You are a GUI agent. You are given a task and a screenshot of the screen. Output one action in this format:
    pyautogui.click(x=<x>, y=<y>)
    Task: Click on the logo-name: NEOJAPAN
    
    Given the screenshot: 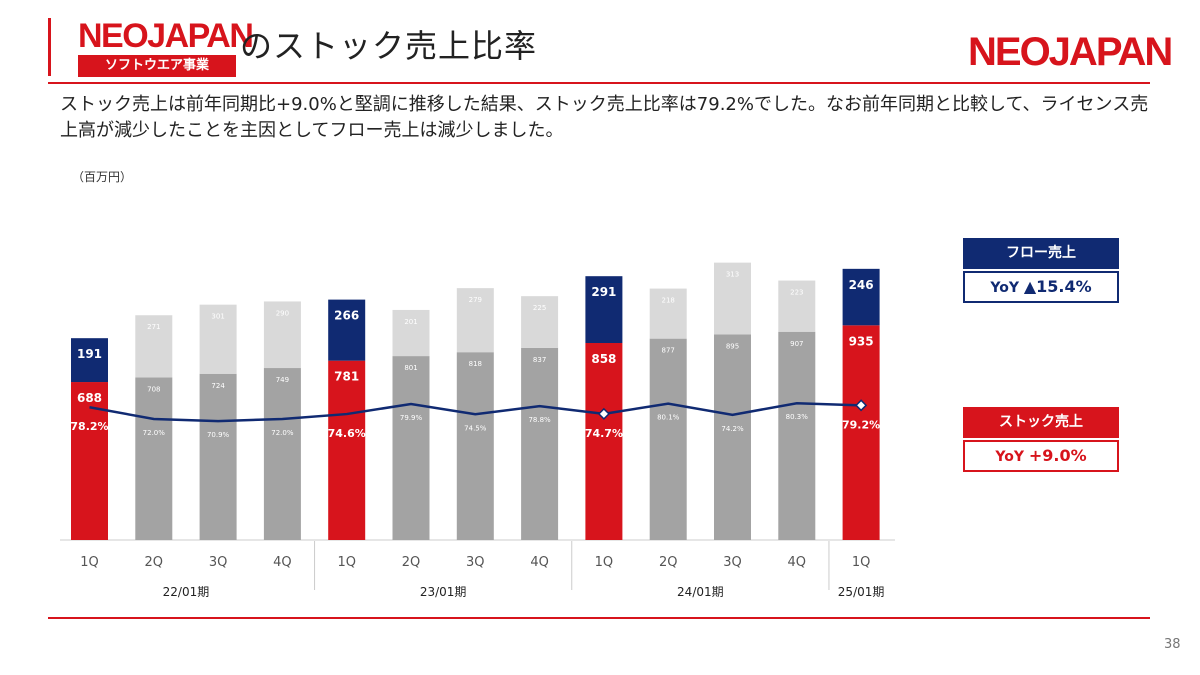 What is the action you would take?
    pyautogui.click(x=166, y=36)
    